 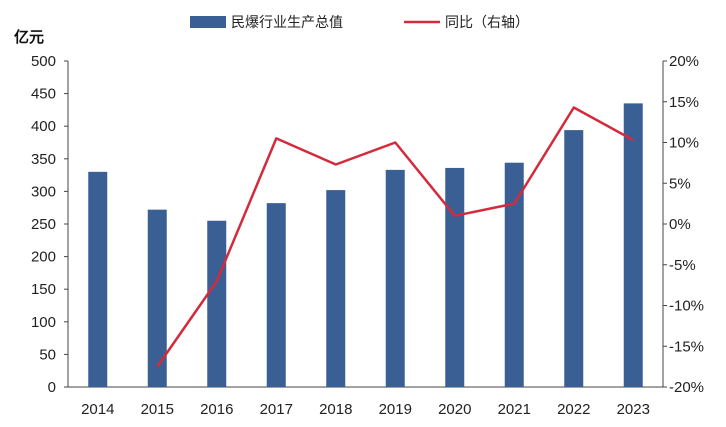 What do you see at coordinates (29, 37) in the screenshot?
I see `y-axis-unit: 亿元` at bounding box center [29, 37].